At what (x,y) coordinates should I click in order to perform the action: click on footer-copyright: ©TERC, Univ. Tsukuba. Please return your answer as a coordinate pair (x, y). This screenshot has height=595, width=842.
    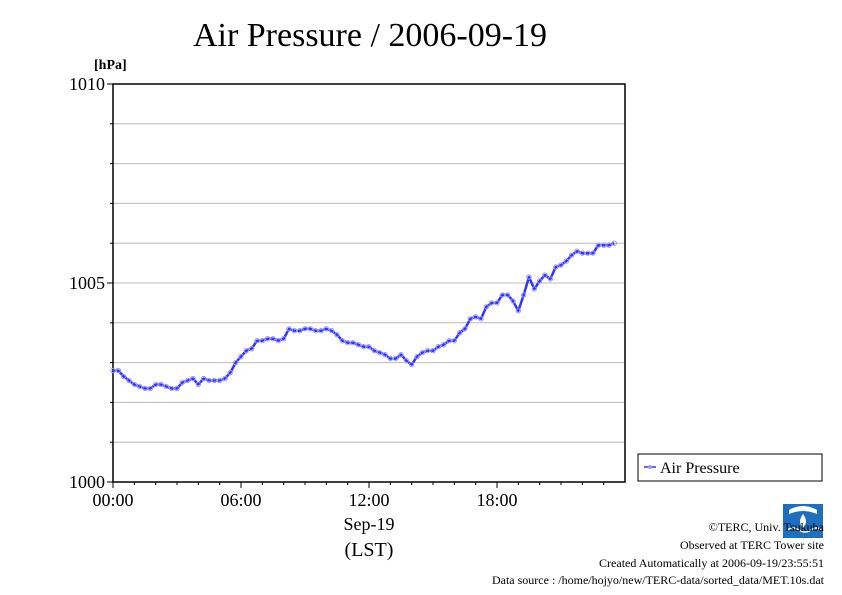
    Looking at the image, I should click on (766, 527).